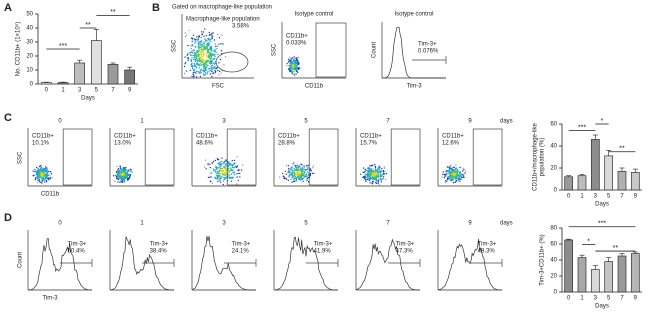 The width and height of the screenshot is (650, 314). What do you see at coordinates (622, 197) in the screenshot?
I see `x-tick-label: 7` at bounding box center [622, 197].